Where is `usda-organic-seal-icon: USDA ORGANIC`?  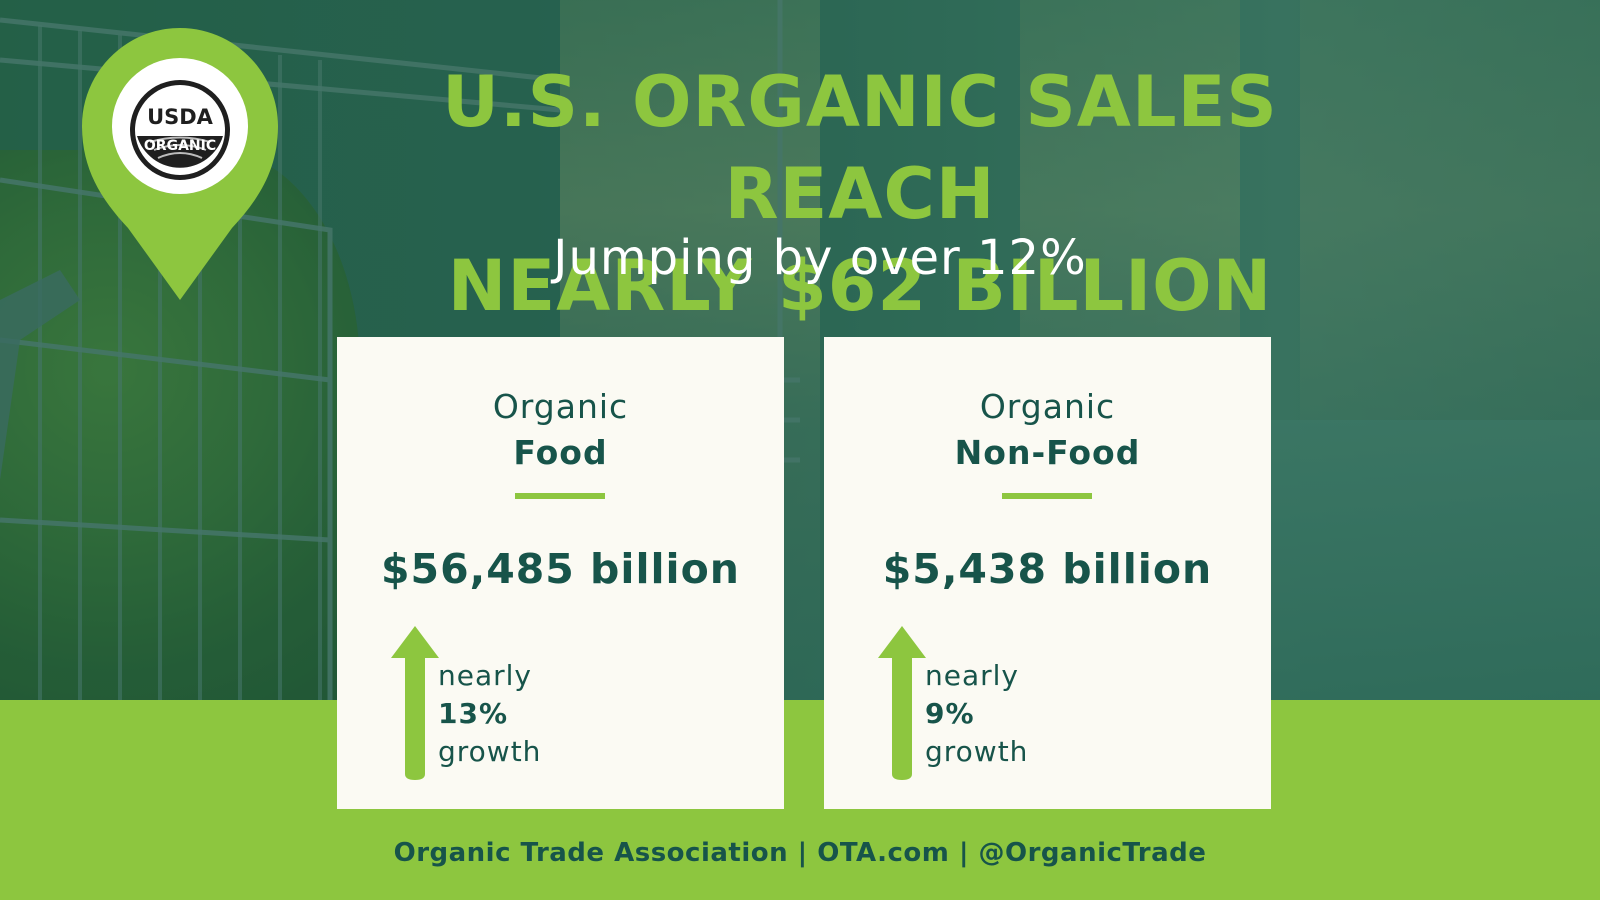
usda-organic-seal-icon: USDA ORGANIC is located at coordinates (180, 130).